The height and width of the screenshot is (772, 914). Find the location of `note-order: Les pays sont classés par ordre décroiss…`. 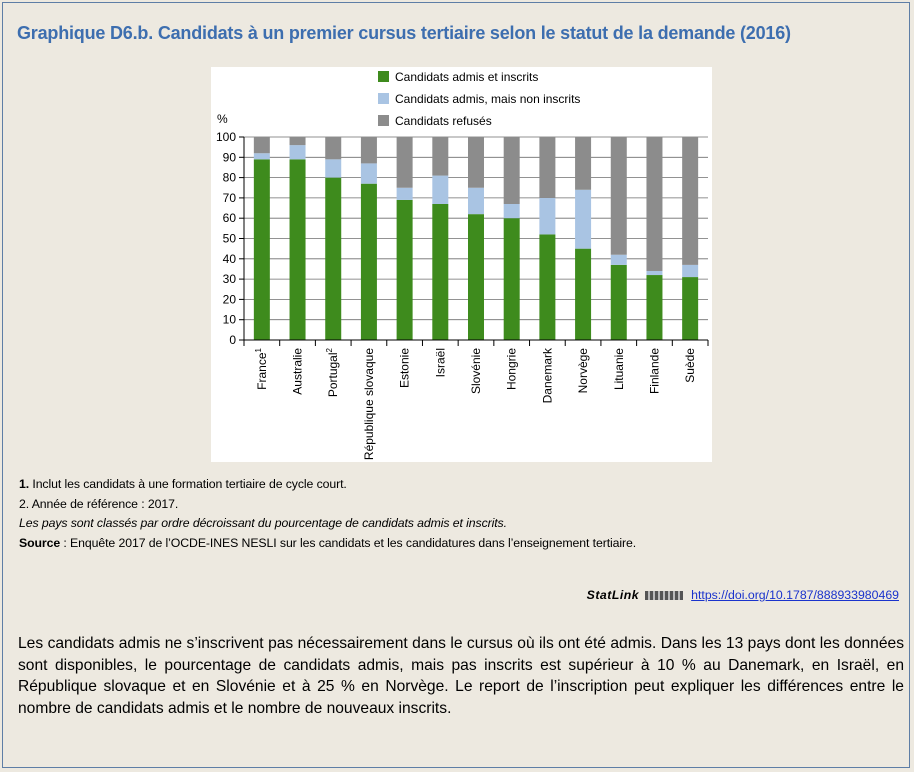

note-order: Les pays sont classés par ordre décroiss… is located at coordinates (263, 523).